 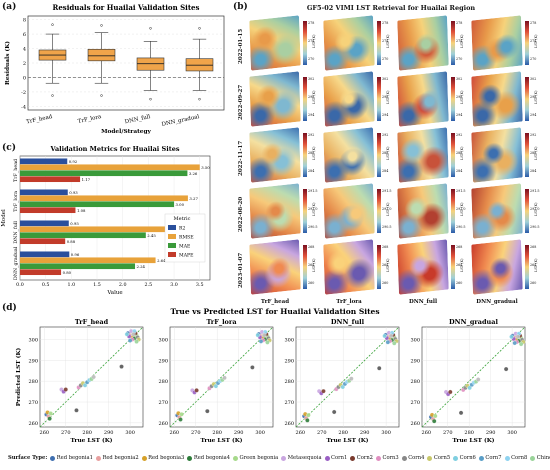 What do you see at coordinates (40, 119) in the screenshot?
I see `x-tick-label: TrF_head` at bounding box center [40, 119].